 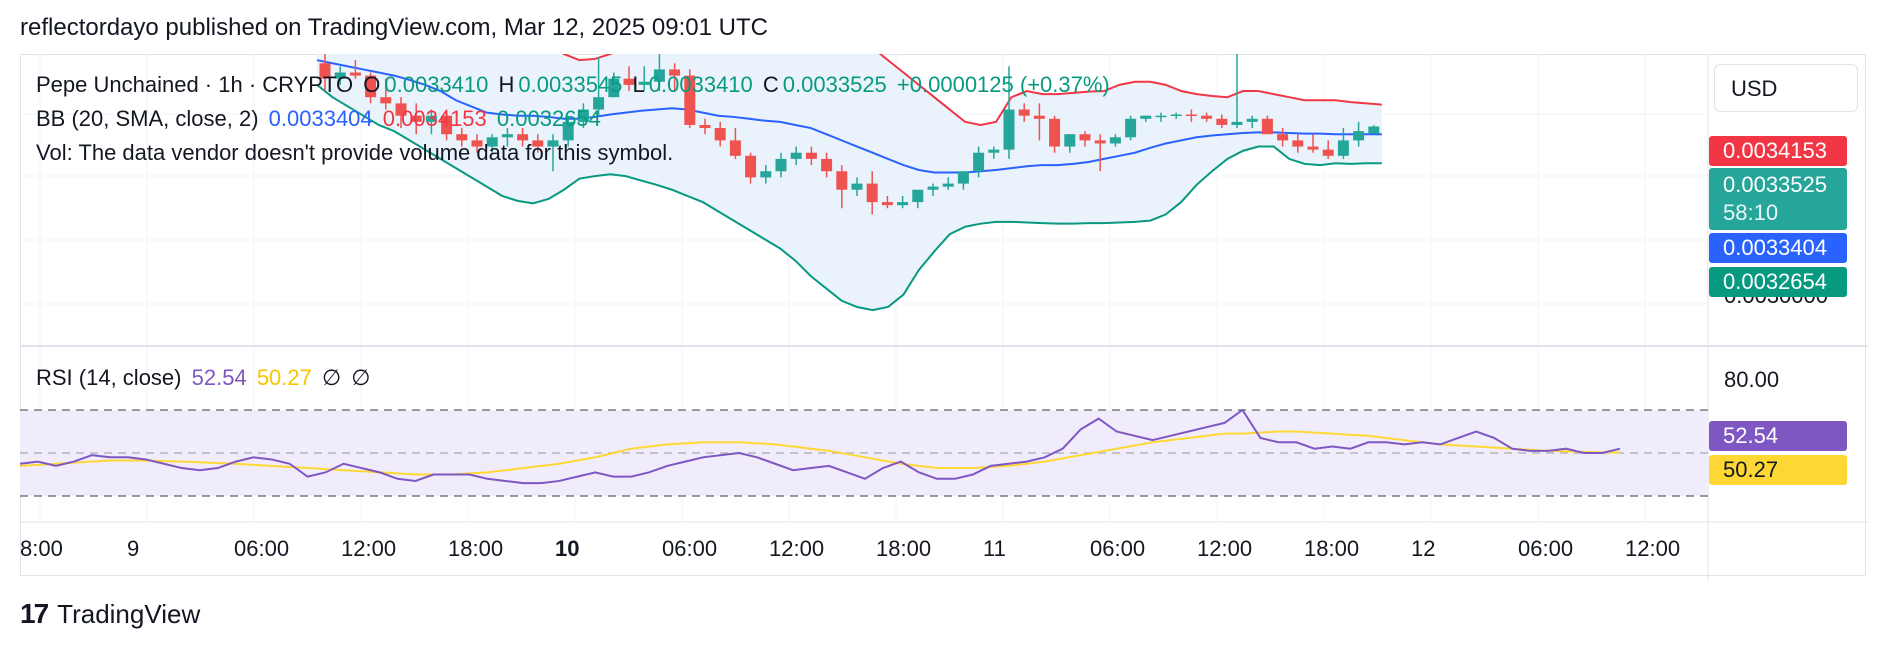 I want to click on low-label: L, so click(x=638, y=84).